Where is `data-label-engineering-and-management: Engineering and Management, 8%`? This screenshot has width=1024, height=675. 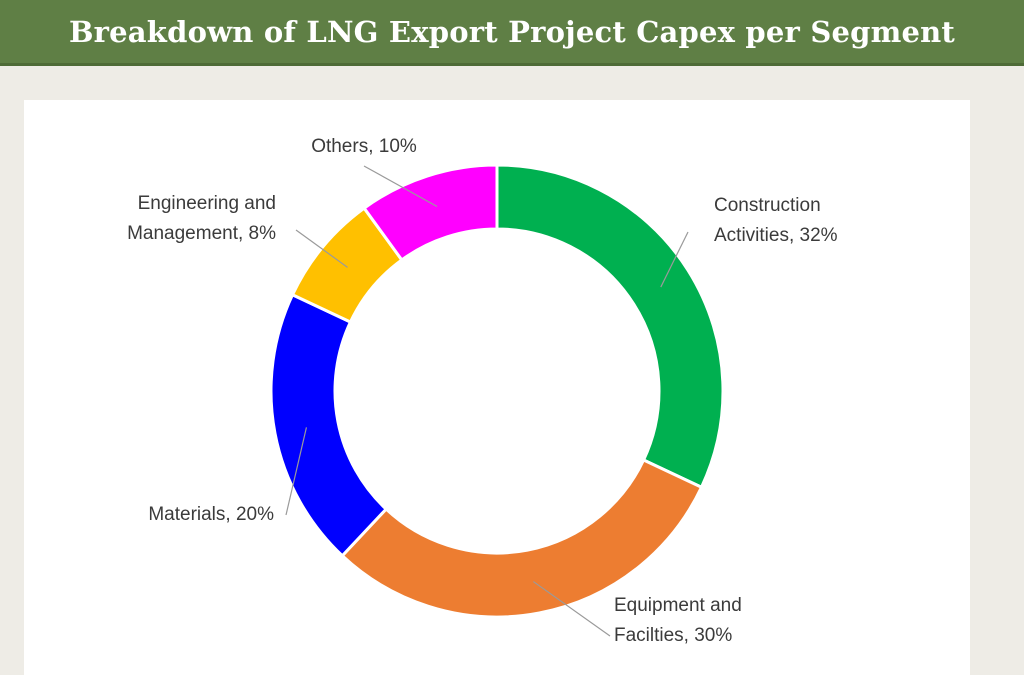
data-label-engineering-and-management: Engineering and Management, 8% is located at coordinates (201, 218).